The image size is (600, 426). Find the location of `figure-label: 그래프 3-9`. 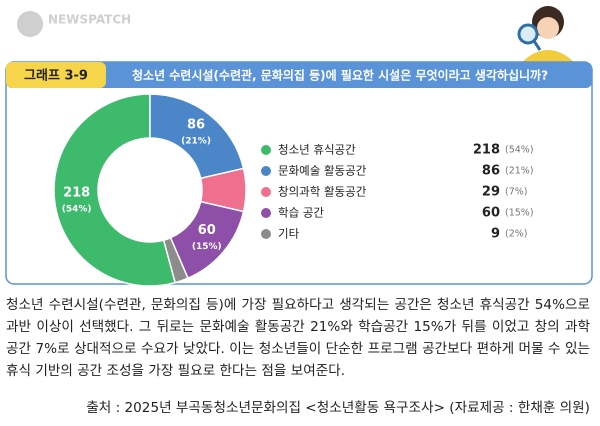

figure-label: 그래프 3-9 is located at coordinates (56, 76).